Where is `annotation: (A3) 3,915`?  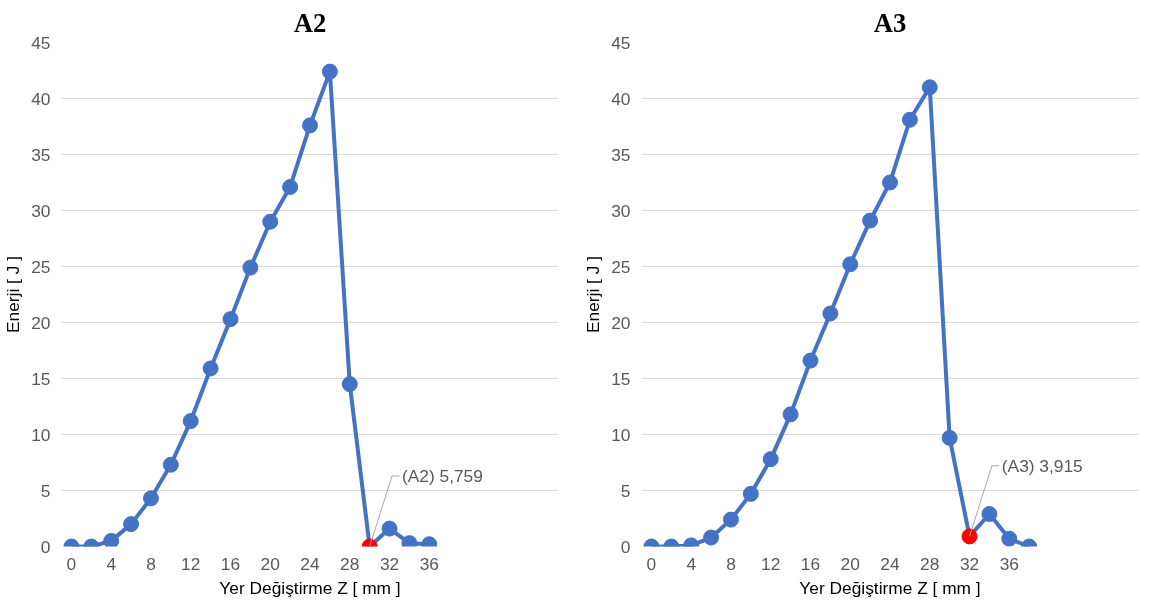
annotation: (A3) 3,915 is located at coordinates (1042, 465).